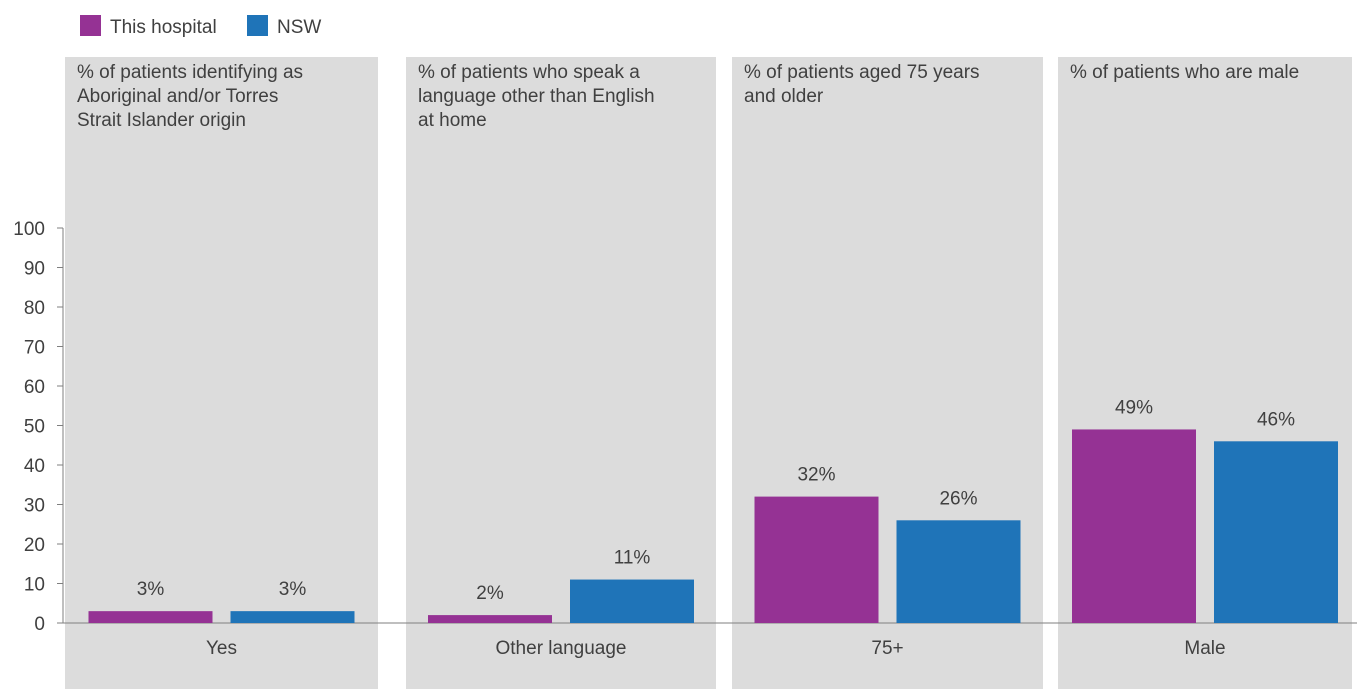  I want to click on panel-title-line: language other than English, so click(536, 96).